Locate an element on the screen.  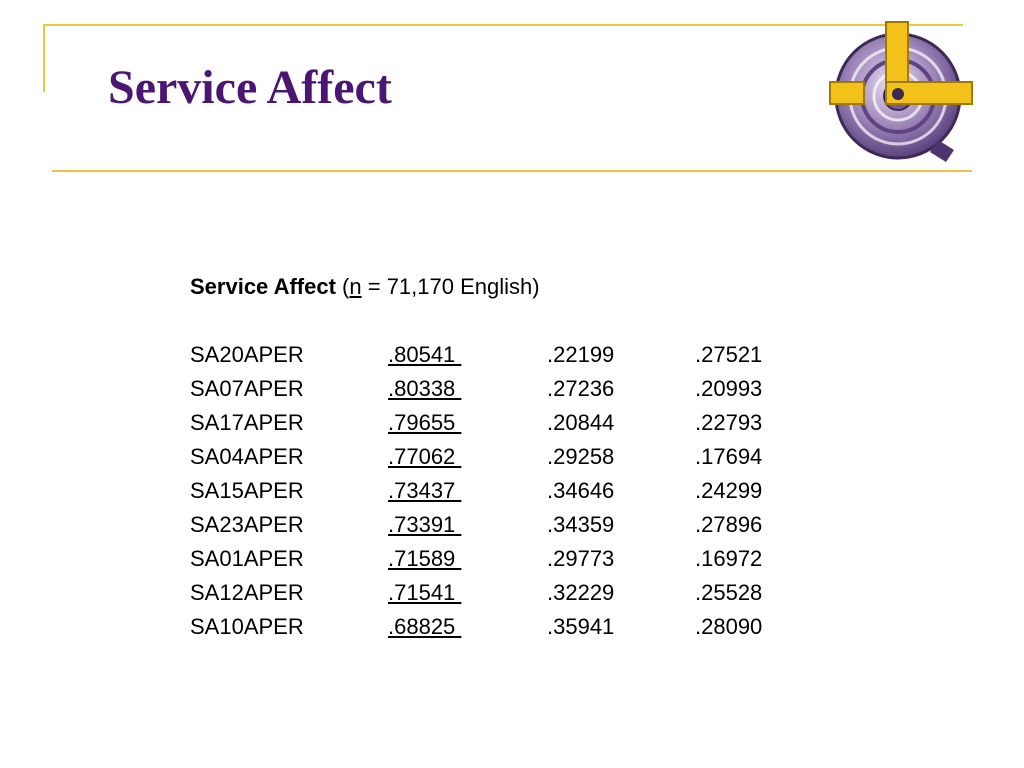
title-underline is located at coordinates (512, 171).